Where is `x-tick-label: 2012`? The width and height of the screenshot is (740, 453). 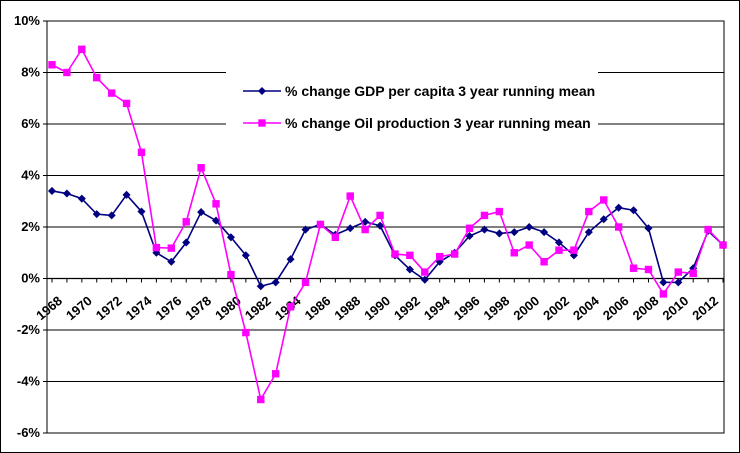
x-tick-label: 2012 is located at coordinates (705, 308).